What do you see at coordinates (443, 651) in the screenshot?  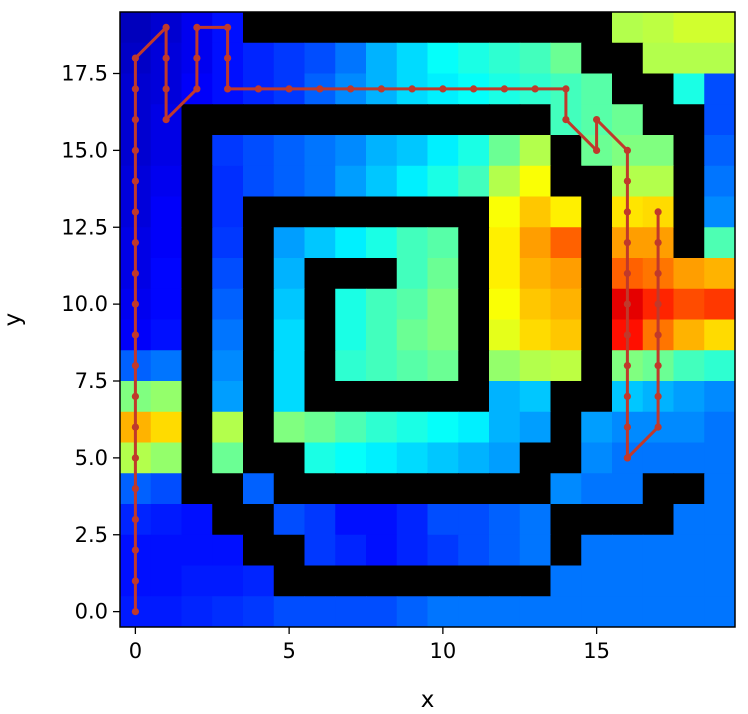 I see `x-tick-label: 10` at bounding box center [443, 651].